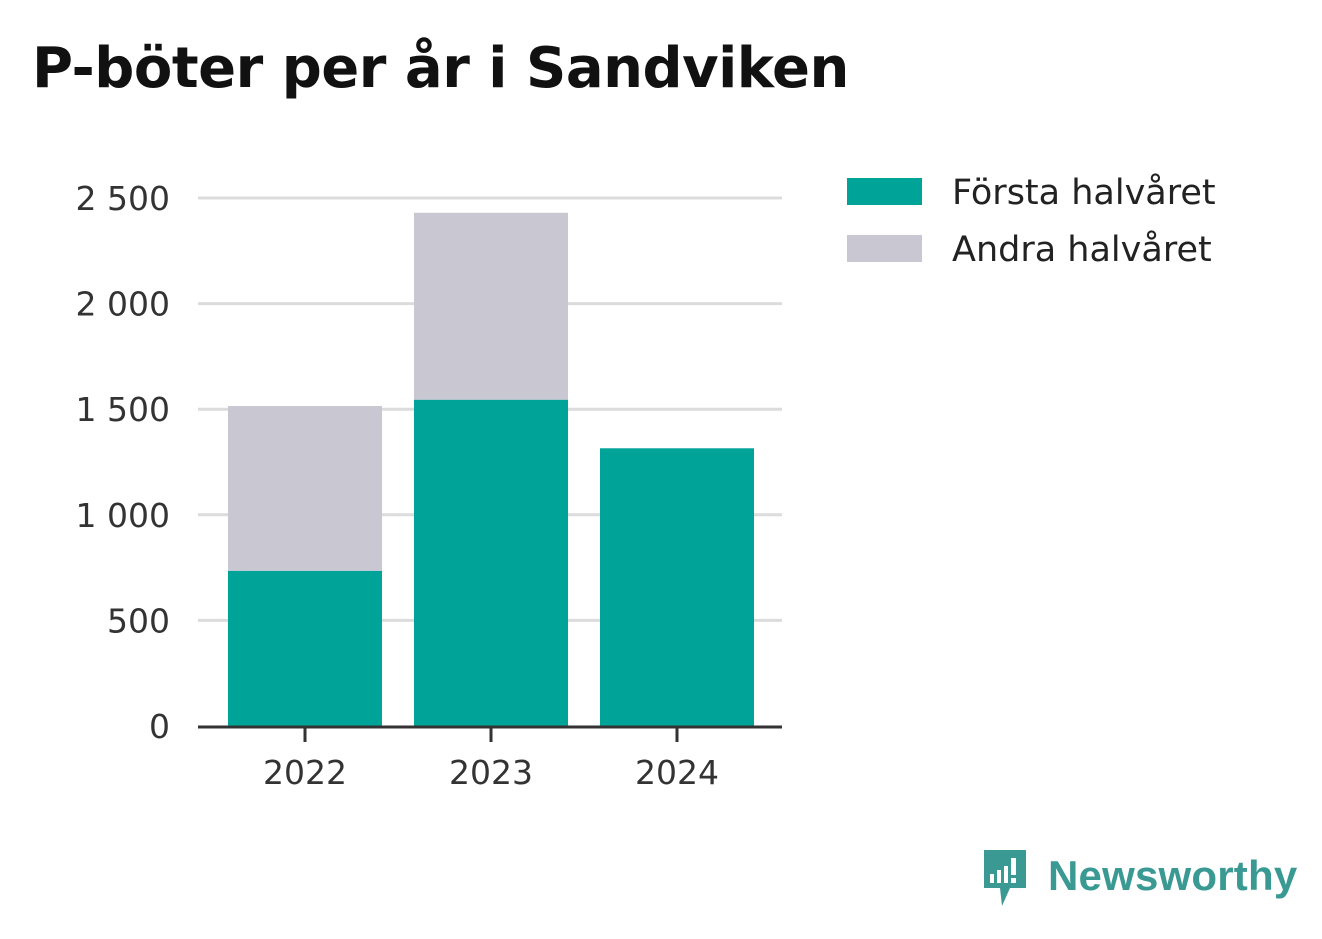 The height and width of the screenshot is (939, 1322). I want to click on x-tick-label: 2024, so click(677, 772).